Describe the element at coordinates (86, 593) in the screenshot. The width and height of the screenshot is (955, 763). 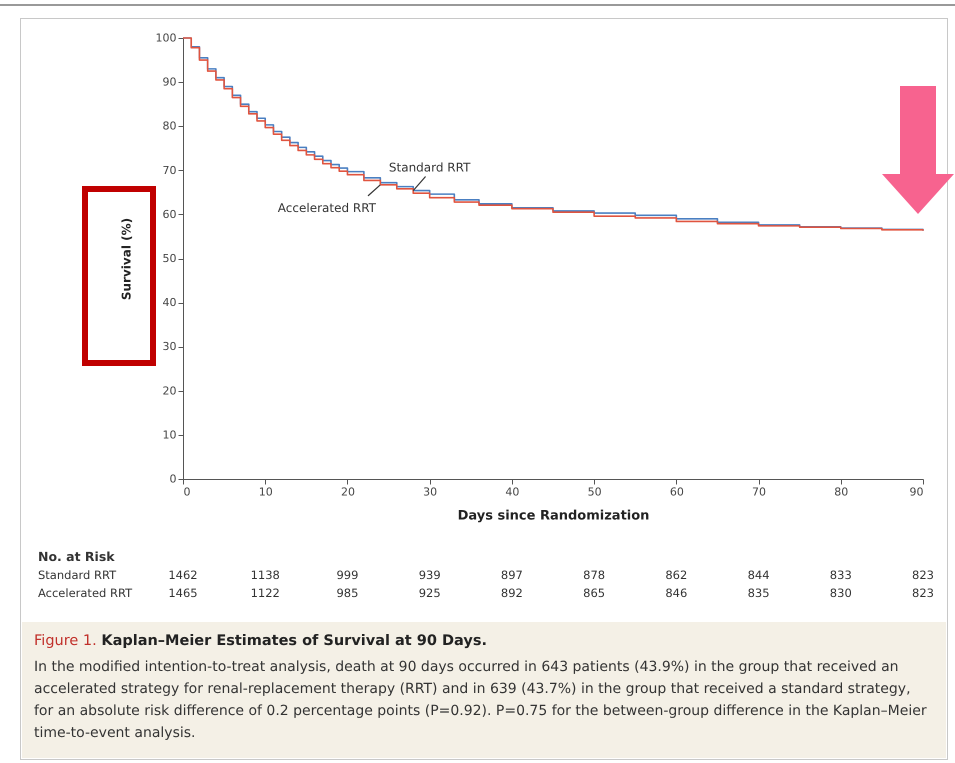
I see `text: Accelerated RRT` at that location.